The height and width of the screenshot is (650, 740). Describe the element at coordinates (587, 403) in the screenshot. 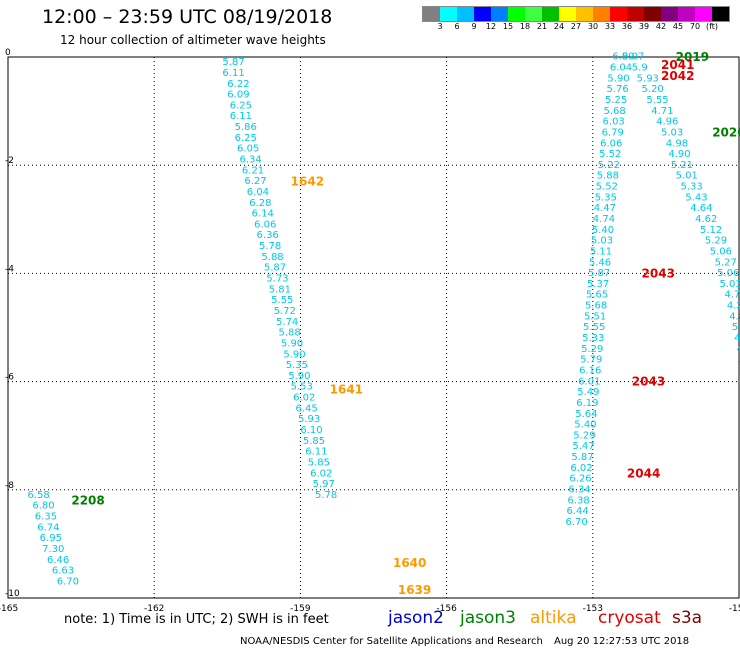

I see `wave-height-label: 6.19` at that location.